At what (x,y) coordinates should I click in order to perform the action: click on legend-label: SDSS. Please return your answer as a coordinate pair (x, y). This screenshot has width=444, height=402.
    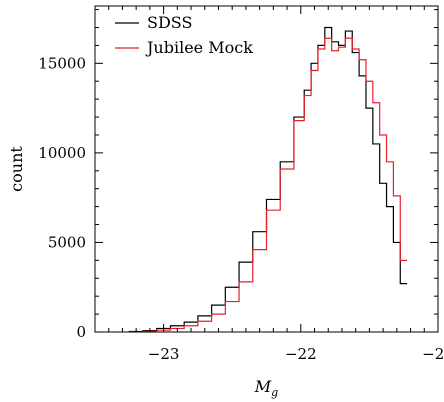
    Looking at the image, I should click on (169, 22).